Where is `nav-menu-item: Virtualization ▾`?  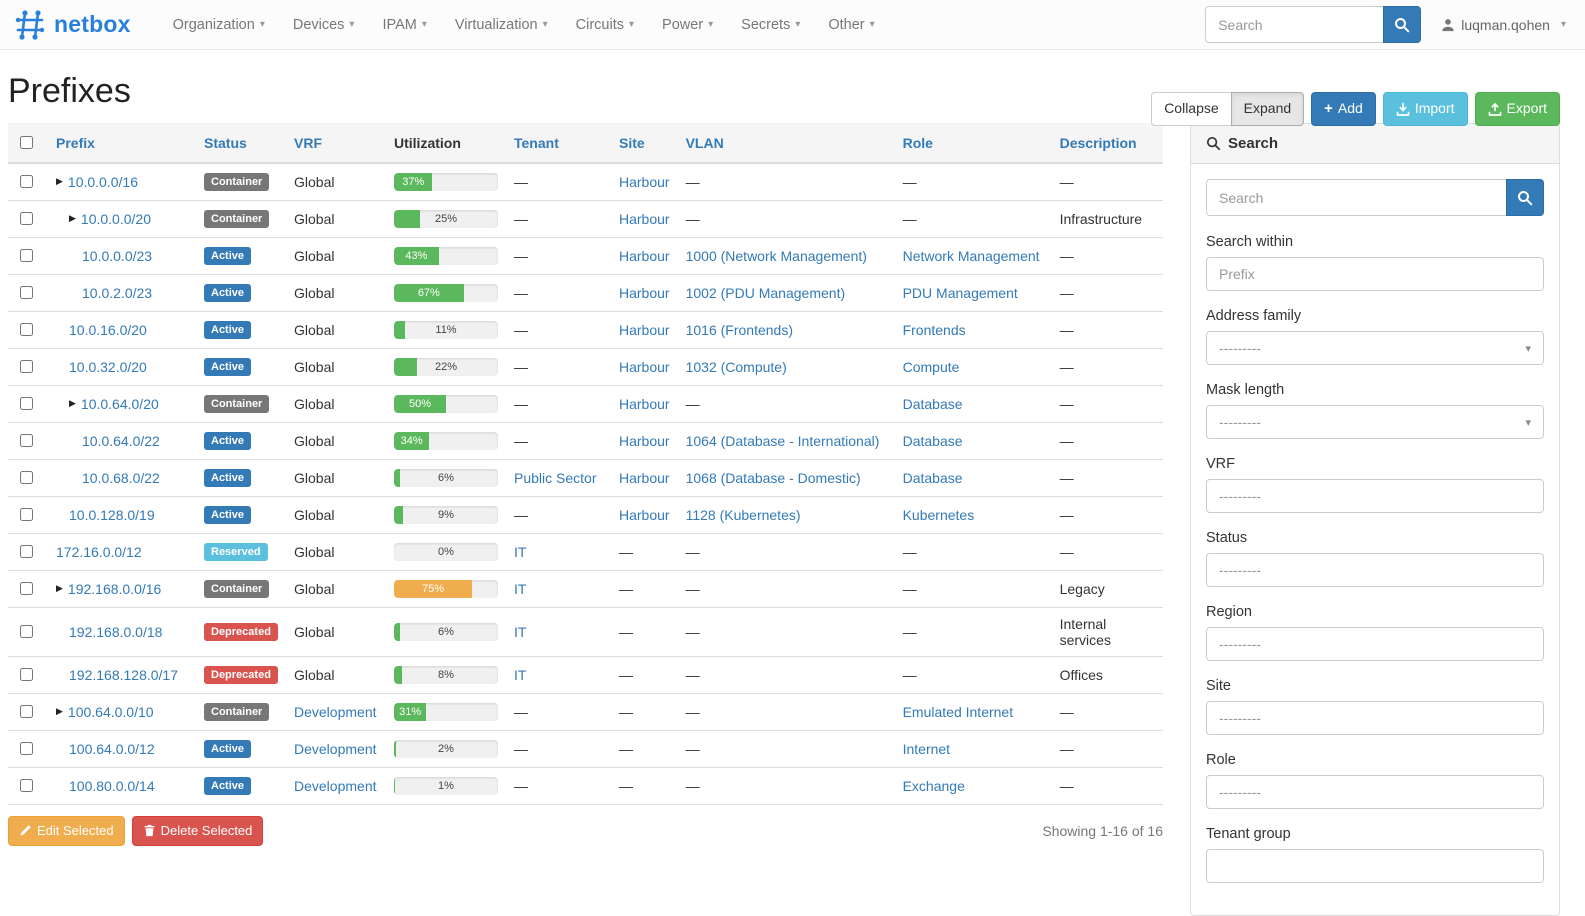
nav-menu-item: Virtualization ▾ is located at coordinates (501, 24).